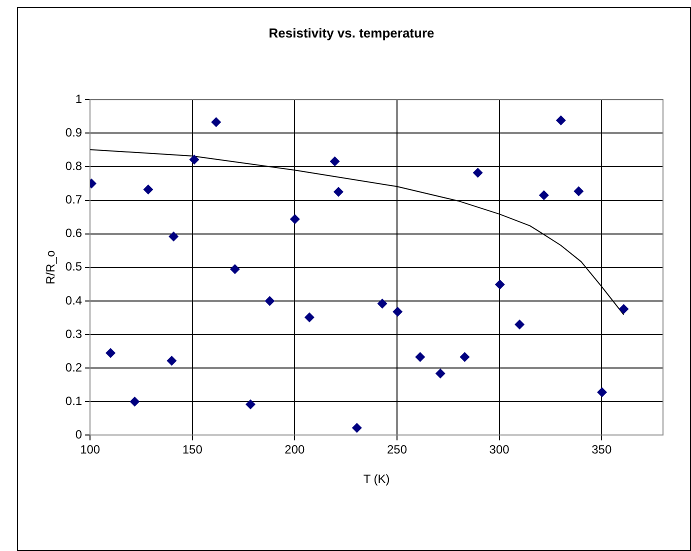 The image size is (691, 551). I want to click on y-tick-label: 1, so click(78, 99).